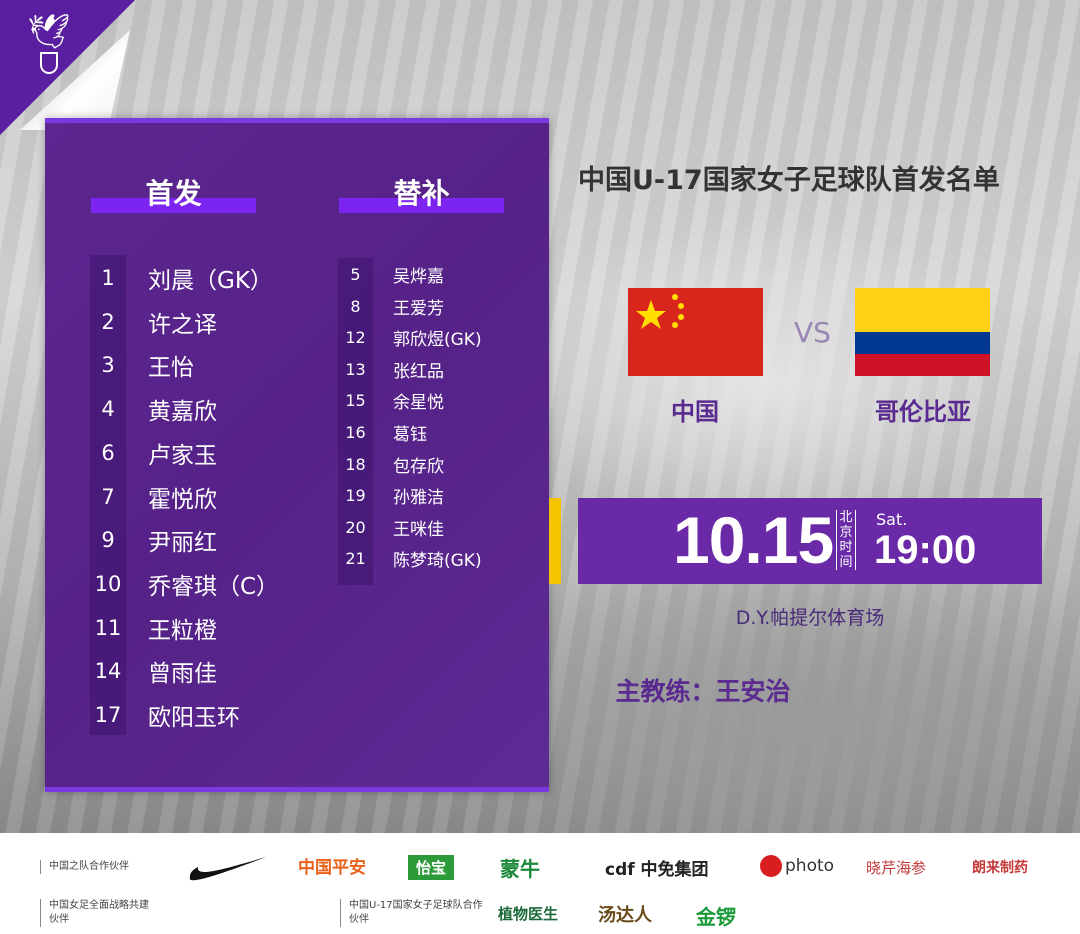  What do you see at coordinates (625, 915) in the screenshot?
I see `sponsor-logo: 汤达人` at bounding box center [625, 915].